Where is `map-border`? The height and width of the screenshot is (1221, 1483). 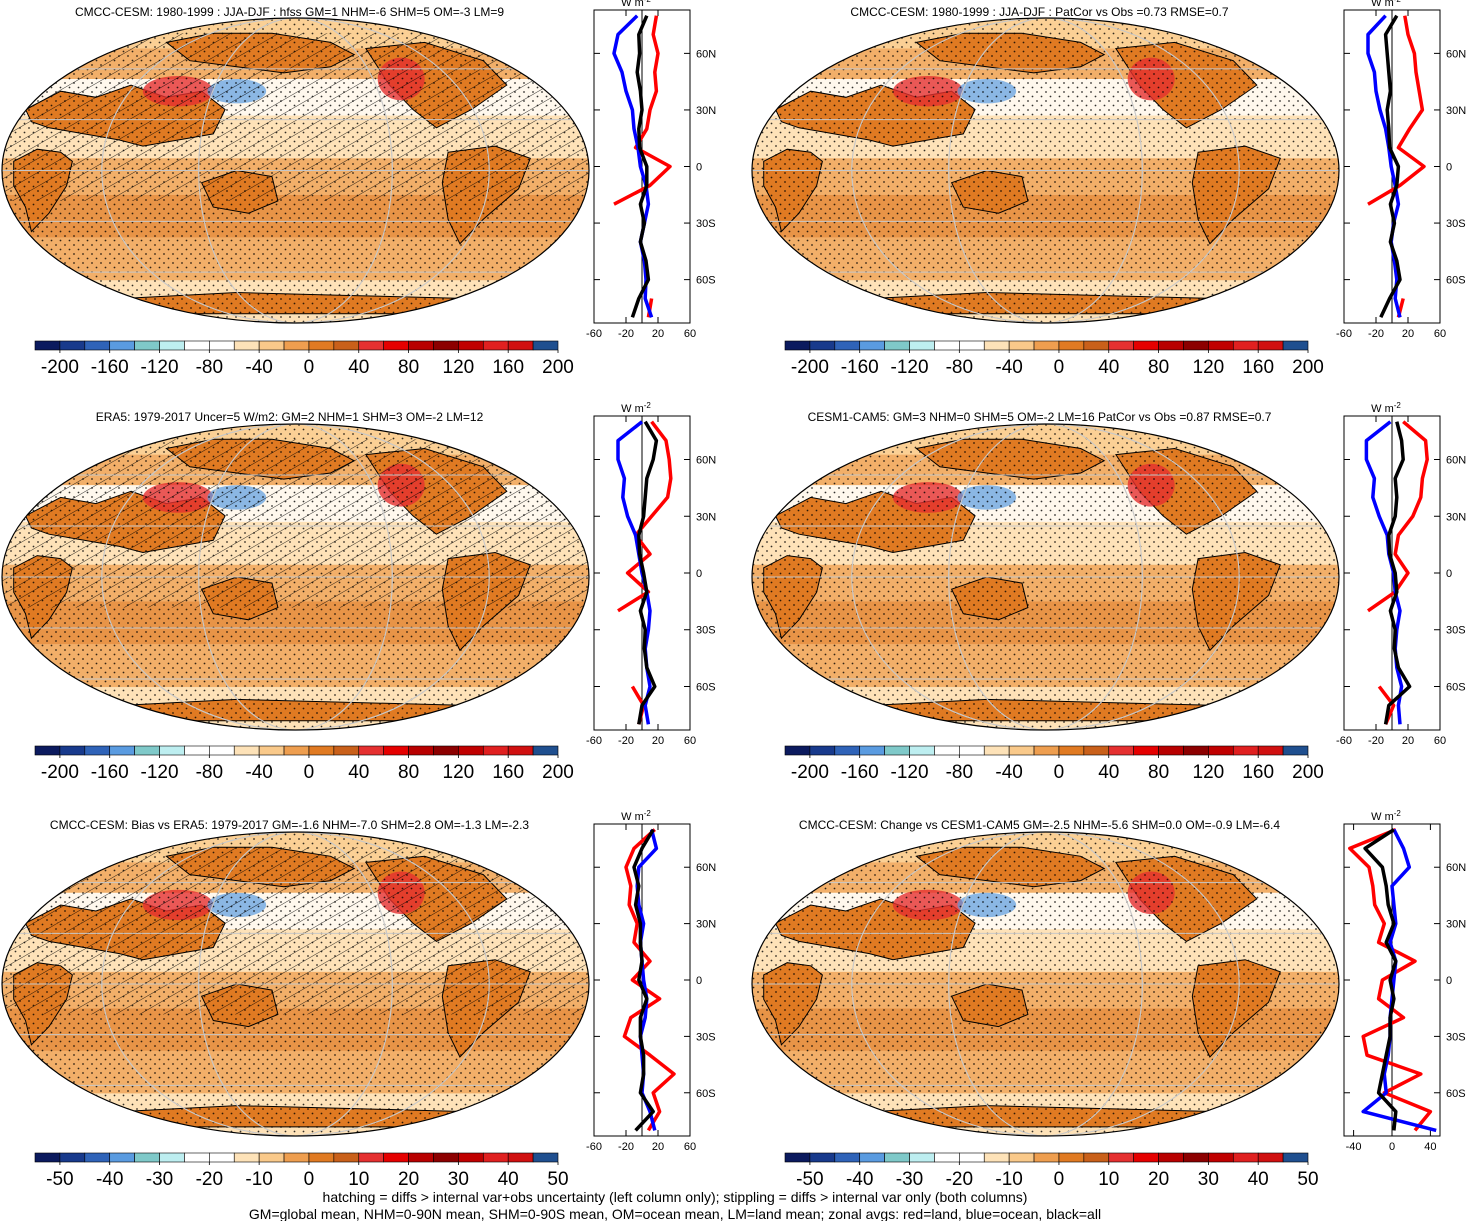 map-border is located at coordinates (1045, 170).